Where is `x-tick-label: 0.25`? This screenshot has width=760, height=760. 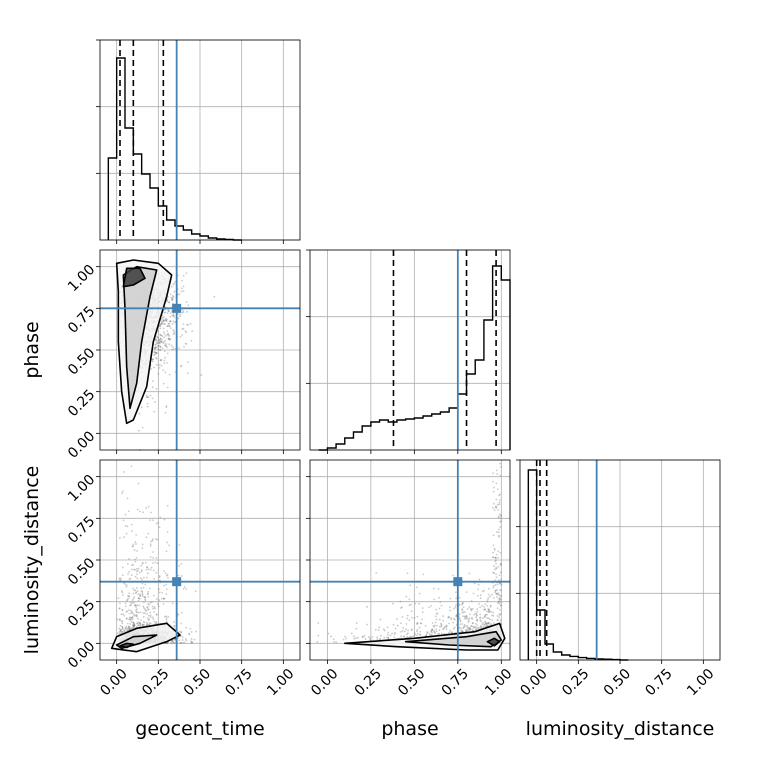 x-tick-label: 0.25 is located at coordinates (575, 682).